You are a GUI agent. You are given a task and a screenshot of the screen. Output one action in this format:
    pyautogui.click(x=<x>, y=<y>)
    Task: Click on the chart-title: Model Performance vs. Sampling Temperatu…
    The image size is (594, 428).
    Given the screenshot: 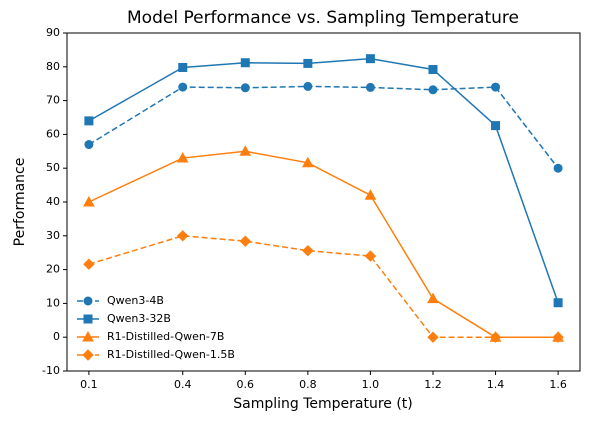 What is the action you would take?
    pyautogui.click(x=323, y=18)
    